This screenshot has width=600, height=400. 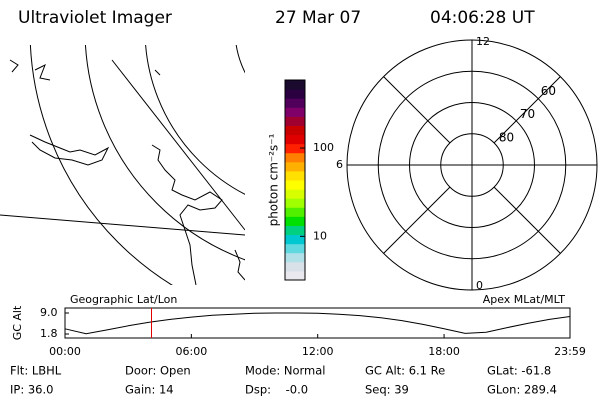 I want to click on orbit-title-left: Geographic Lat/Lon, so click(x=123, y=299).